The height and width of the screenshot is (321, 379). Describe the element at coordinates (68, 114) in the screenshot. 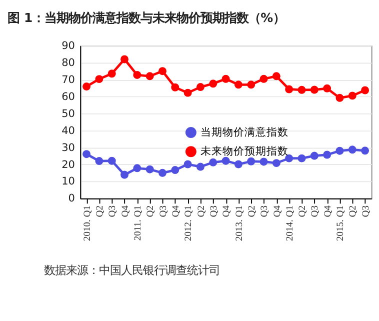

I see `y-tick-label: 50` at that location.